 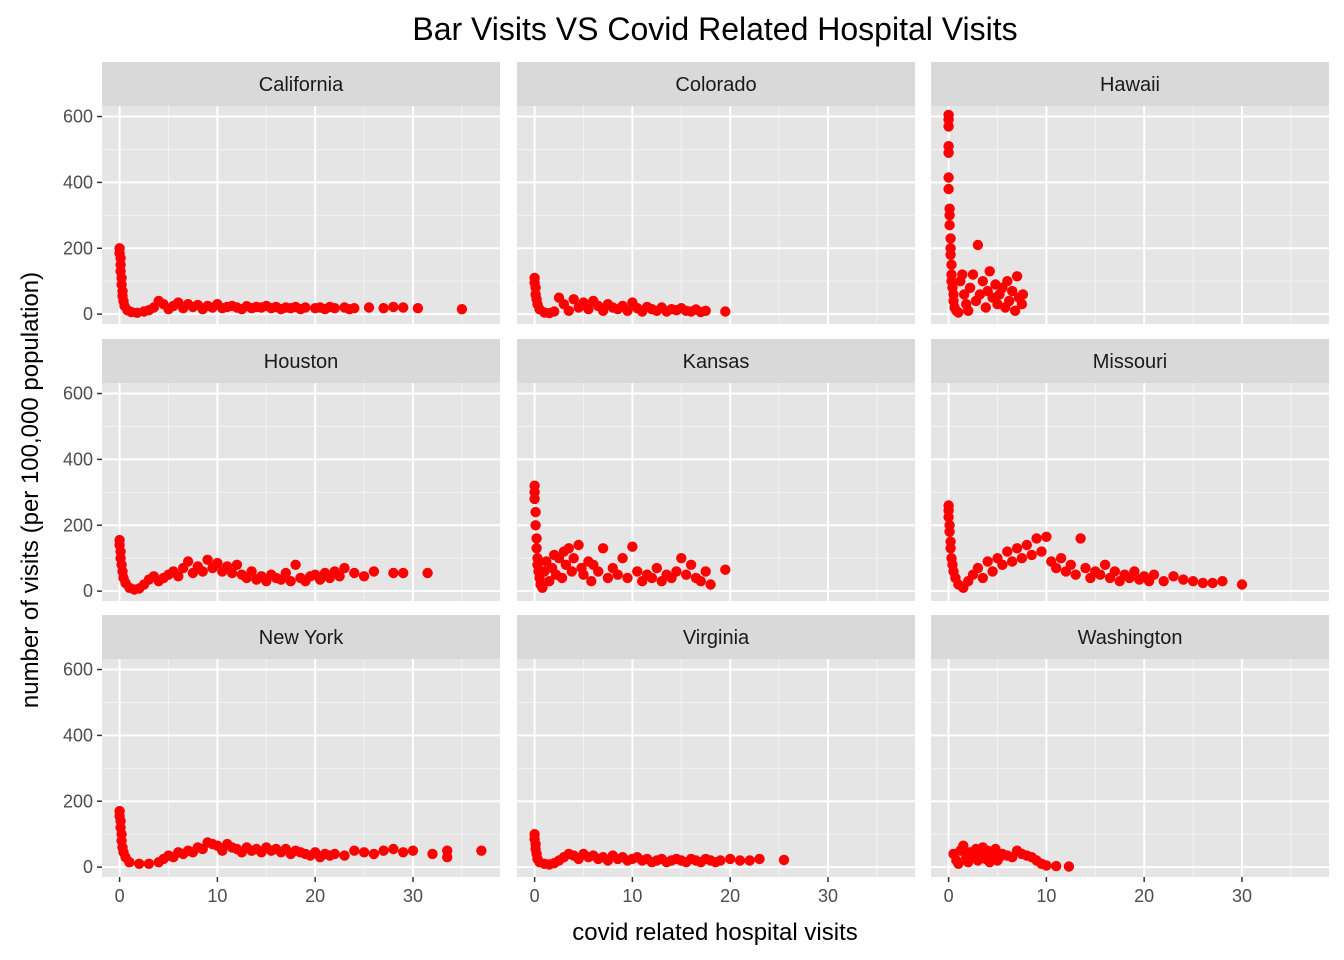 I want to click on facet-panel: Missouri, so click(x=1130, y=470).